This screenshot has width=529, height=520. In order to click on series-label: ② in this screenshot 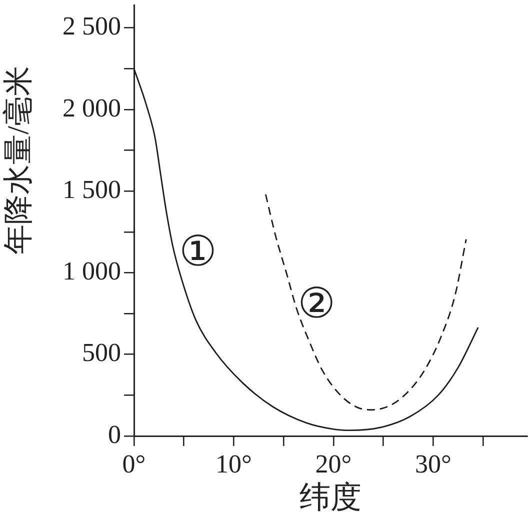, I will do `click(317, 303)`.